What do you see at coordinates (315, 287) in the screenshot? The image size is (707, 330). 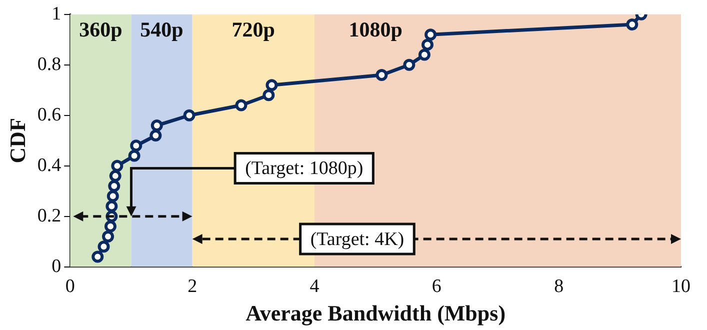 I see `x-tick-label: 4` at bounding box center [315, 287].